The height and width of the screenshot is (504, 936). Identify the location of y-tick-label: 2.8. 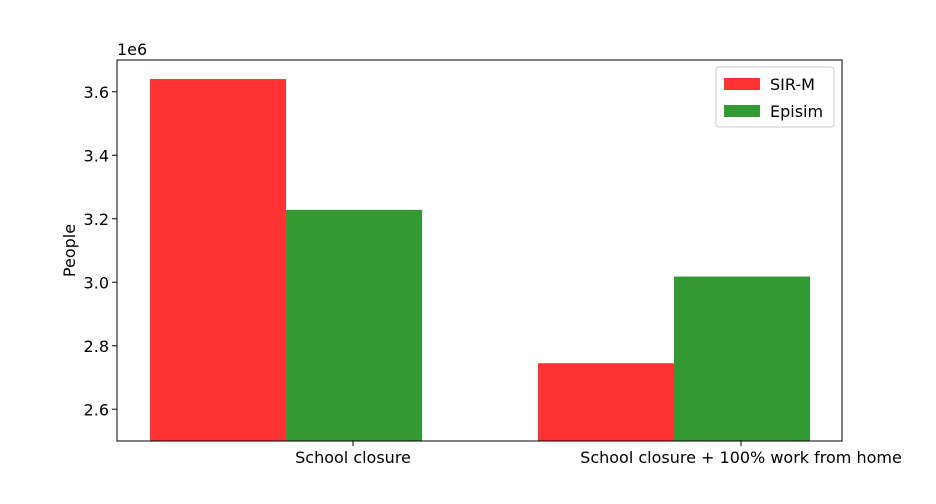
(96, 346).